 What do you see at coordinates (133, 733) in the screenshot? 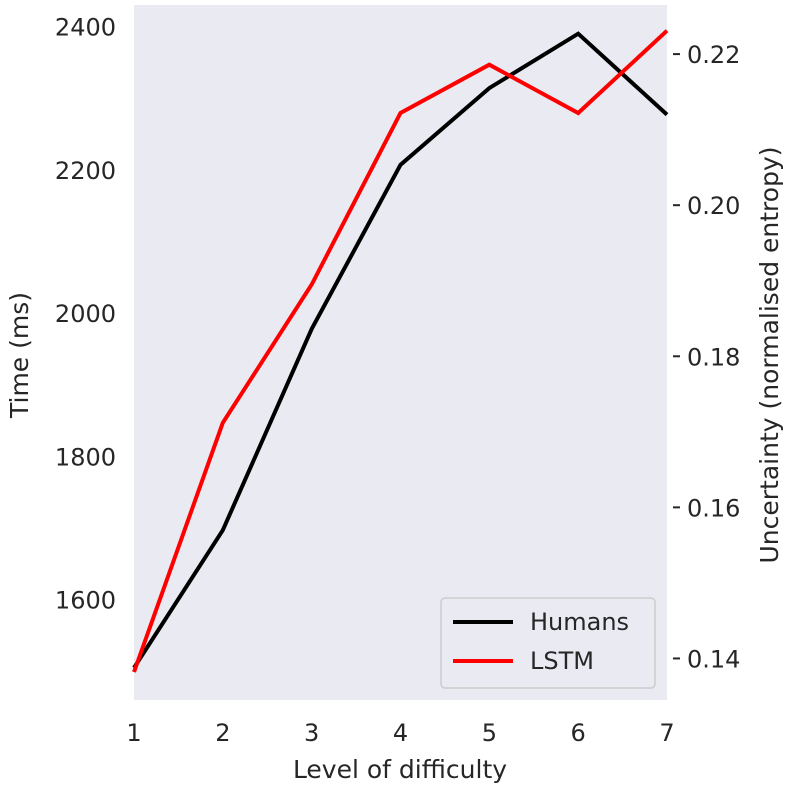
I see `x-tick-label: 1` at bounding box center [133, 733].